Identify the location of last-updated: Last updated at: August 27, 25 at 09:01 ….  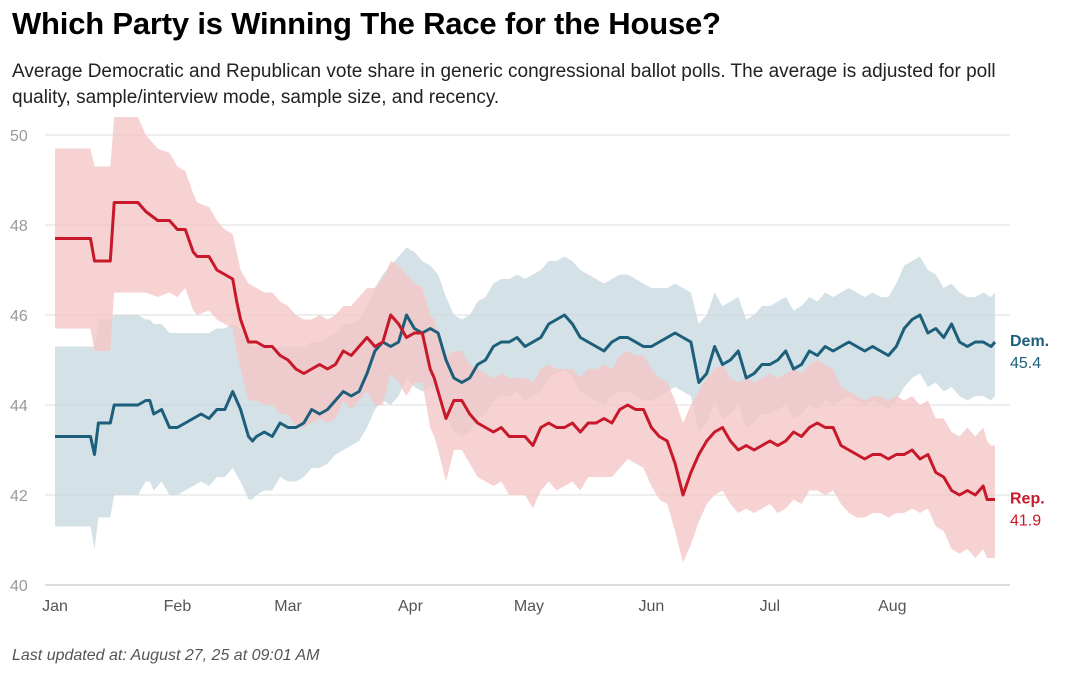
(166, 655).